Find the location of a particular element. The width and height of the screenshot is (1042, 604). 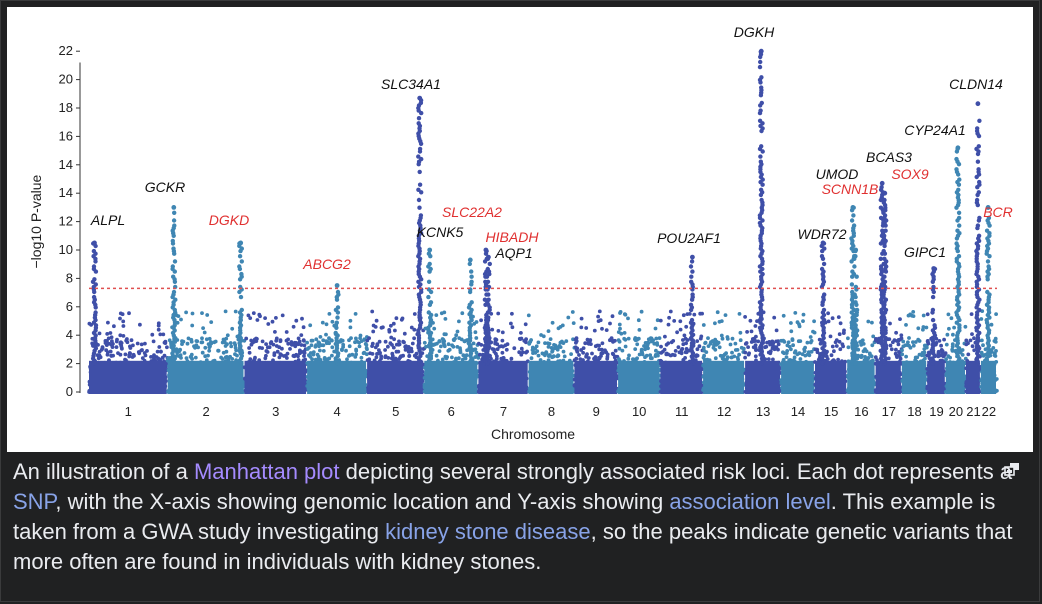

chromosome-10-snps is located at coordinates (639, 351).